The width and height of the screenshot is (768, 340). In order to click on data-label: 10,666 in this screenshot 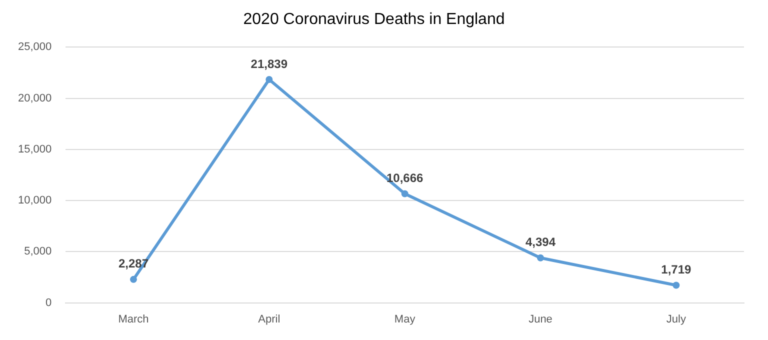, I will do `click(405, 178)`.